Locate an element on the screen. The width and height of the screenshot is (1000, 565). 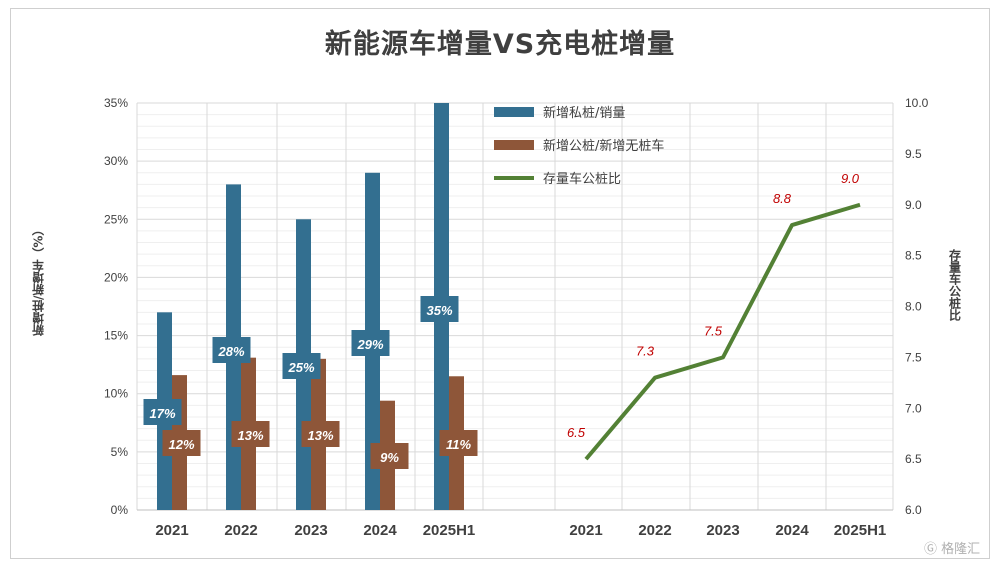
data-label-private: 35% is located at coordinates (439, 310).